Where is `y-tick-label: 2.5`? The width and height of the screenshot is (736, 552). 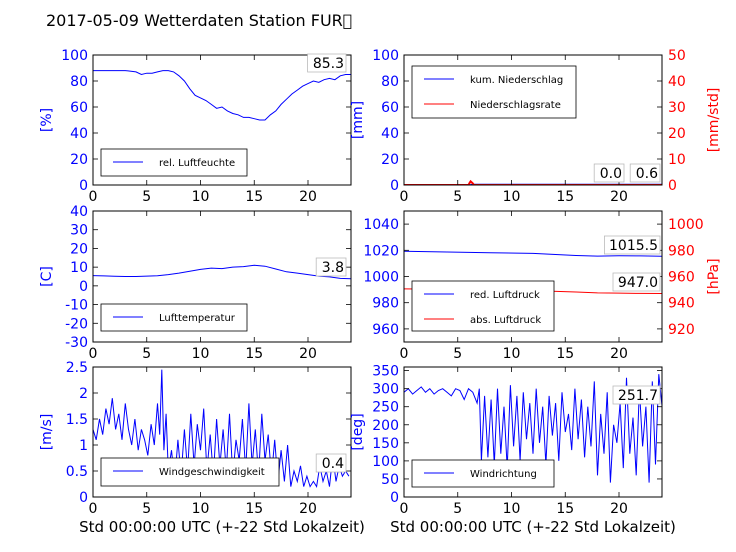
y-tick-label: 2.5 is located at coordinates (77, 368).